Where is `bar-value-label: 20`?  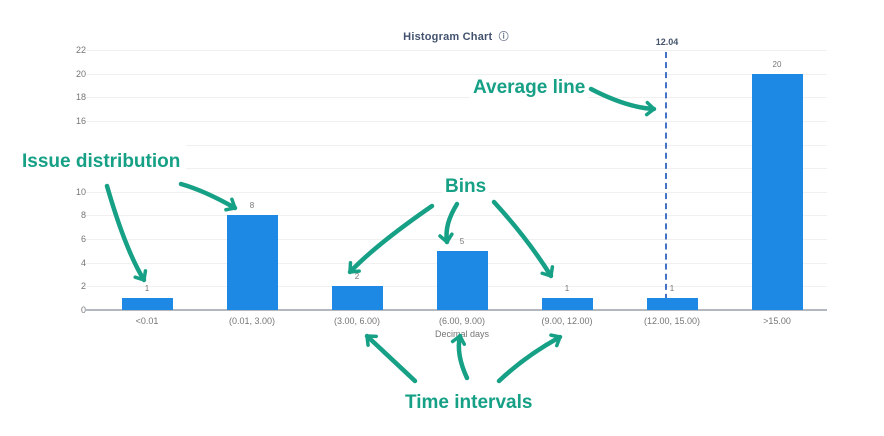
bar-value-label: 20 is located at coordinates (777, 64).